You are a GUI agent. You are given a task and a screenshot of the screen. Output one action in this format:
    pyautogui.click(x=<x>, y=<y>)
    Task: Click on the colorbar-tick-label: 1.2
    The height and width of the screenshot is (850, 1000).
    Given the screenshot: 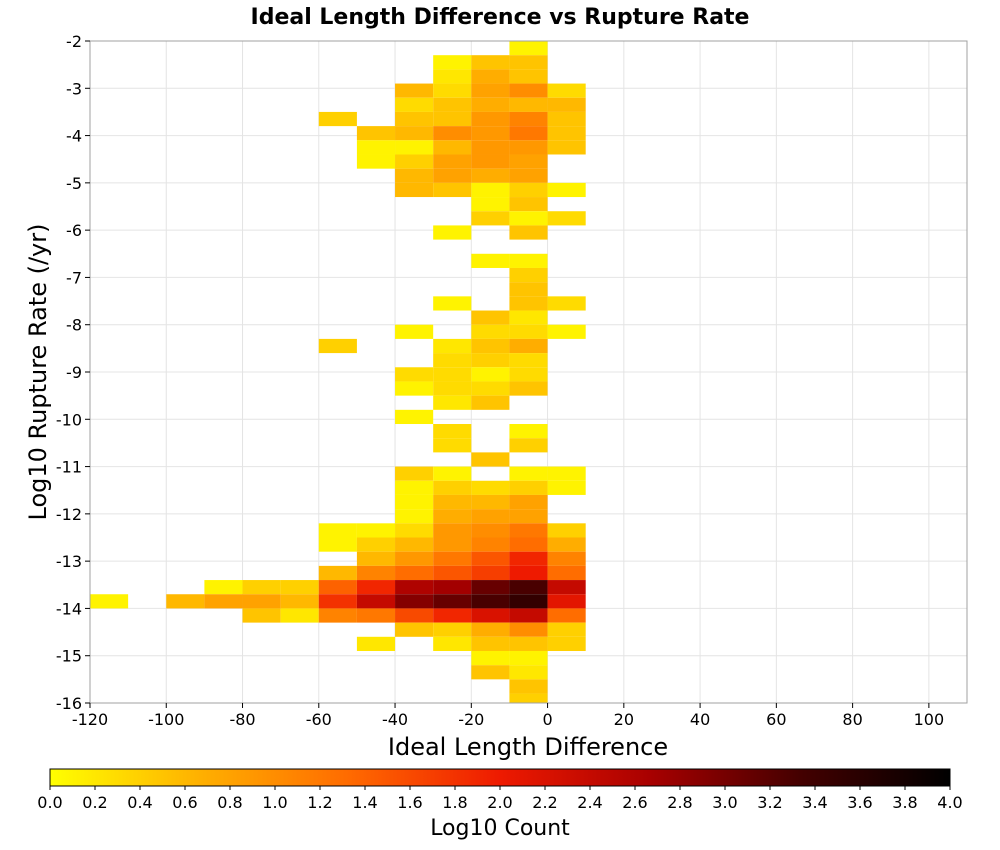 What is the action you would take?
    pyautogui.click(x=319, y=802)
    